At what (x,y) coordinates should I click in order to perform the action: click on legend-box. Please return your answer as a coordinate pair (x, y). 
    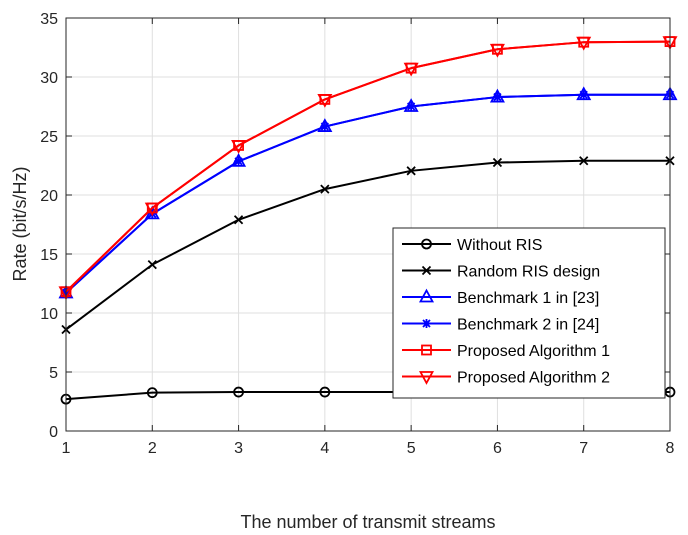
    Looking at the image, I should click on (529, 313).